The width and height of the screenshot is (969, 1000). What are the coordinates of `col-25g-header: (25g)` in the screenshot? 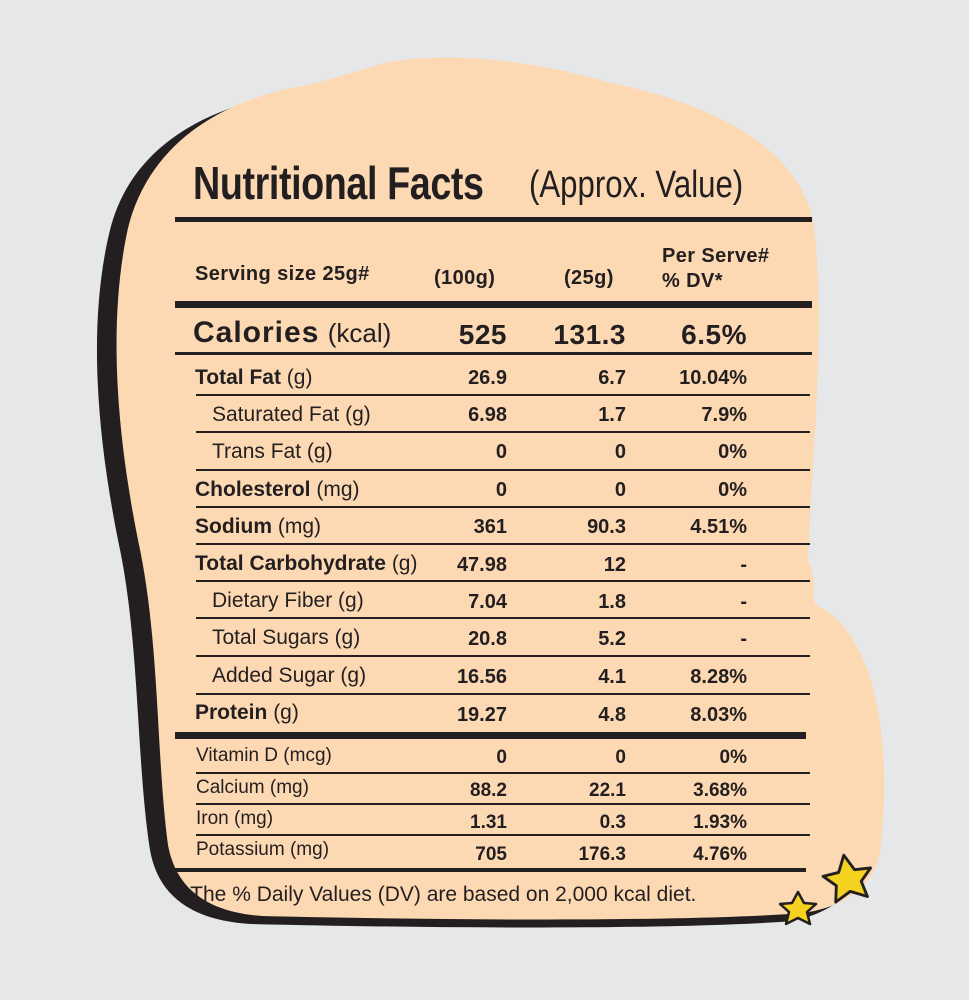 It's located at (589, 278).